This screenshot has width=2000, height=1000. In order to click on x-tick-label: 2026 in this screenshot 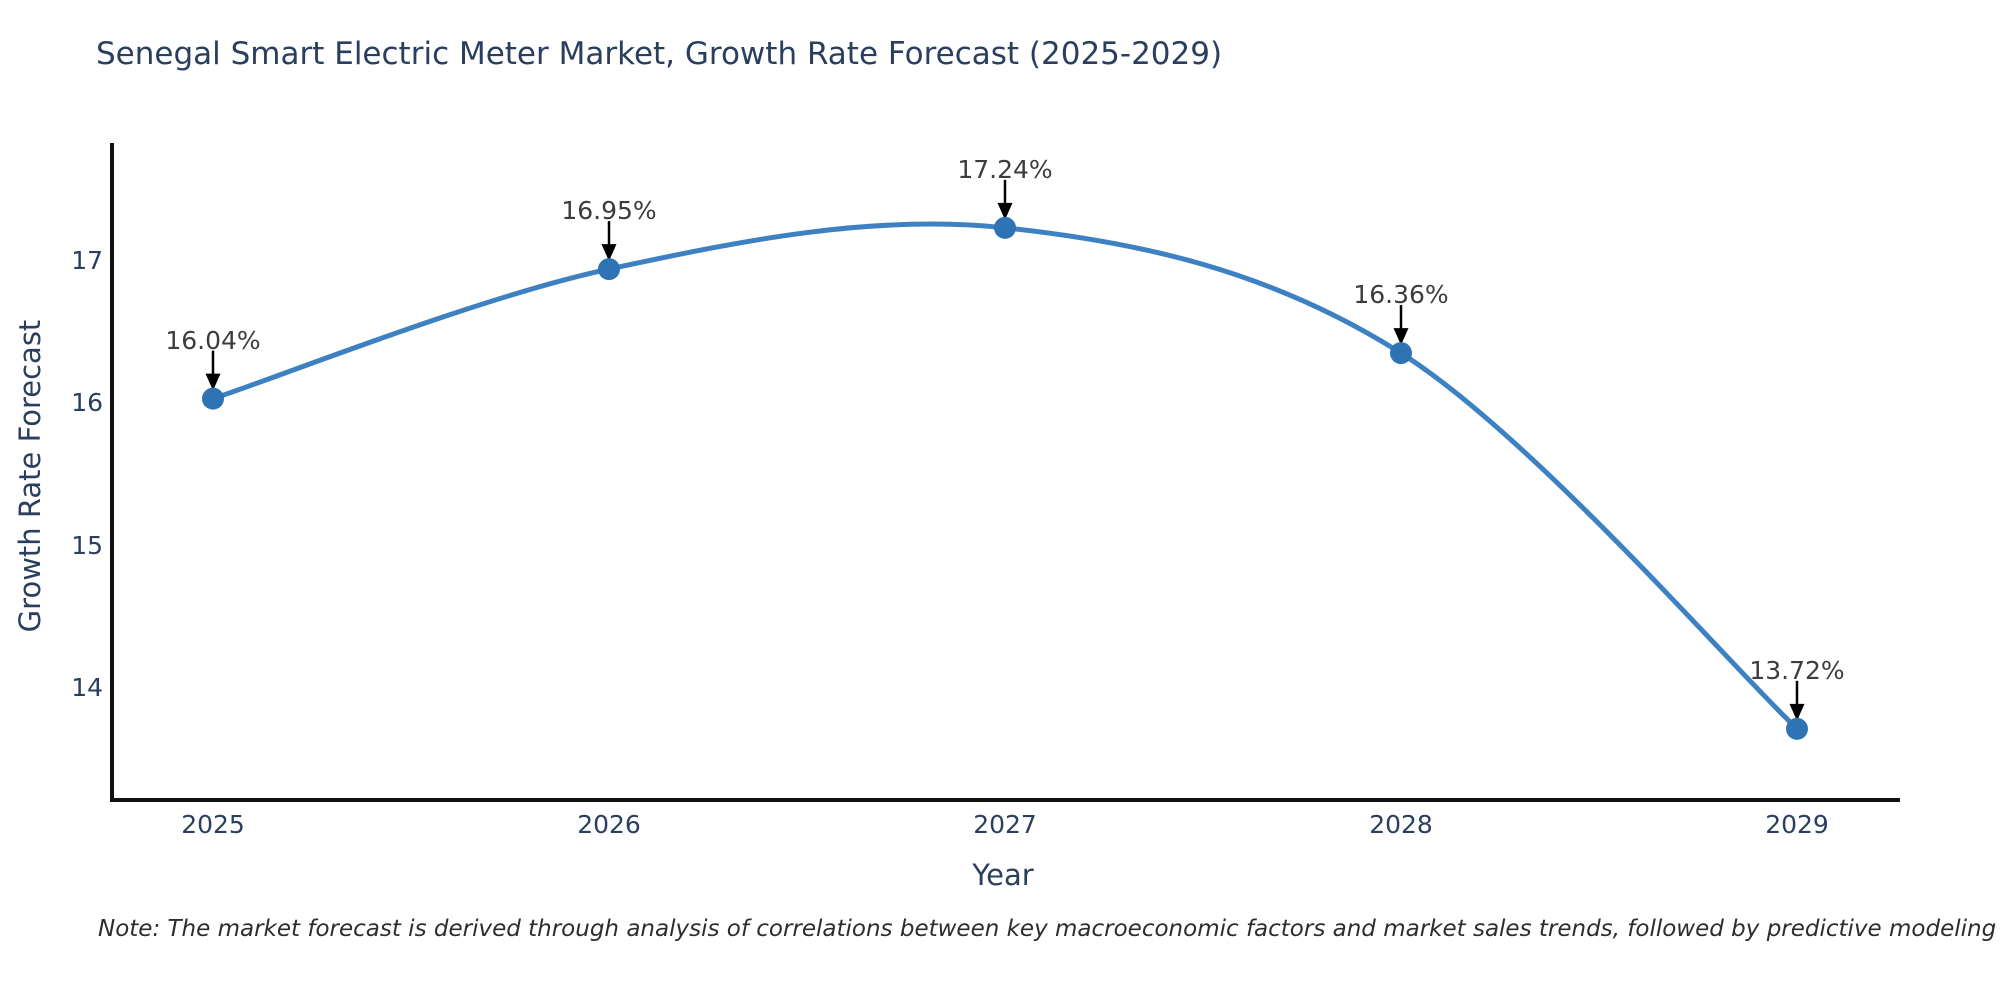, I will do `click(609, 824)`.